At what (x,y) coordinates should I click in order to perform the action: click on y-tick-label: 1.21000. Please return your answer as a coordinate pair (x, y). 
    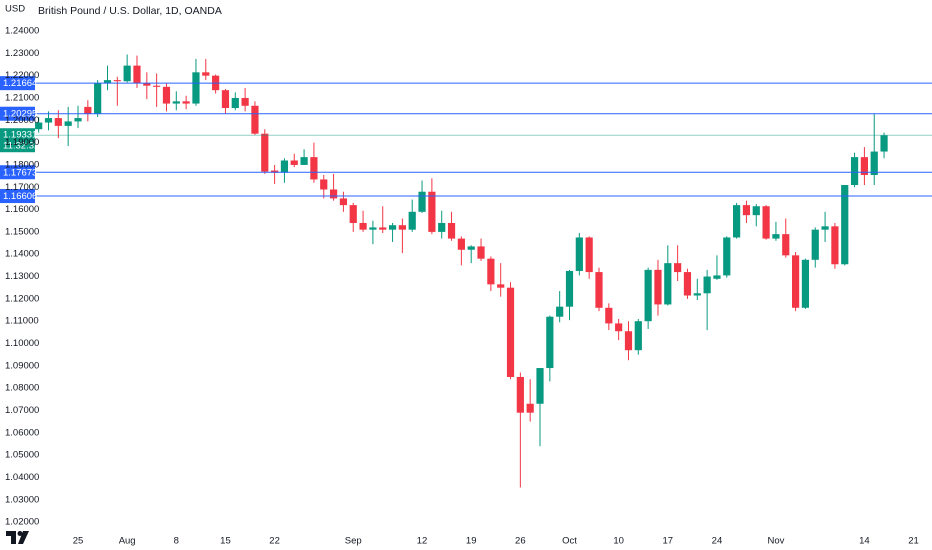
    Looking at the image, I should click on (22, 97).